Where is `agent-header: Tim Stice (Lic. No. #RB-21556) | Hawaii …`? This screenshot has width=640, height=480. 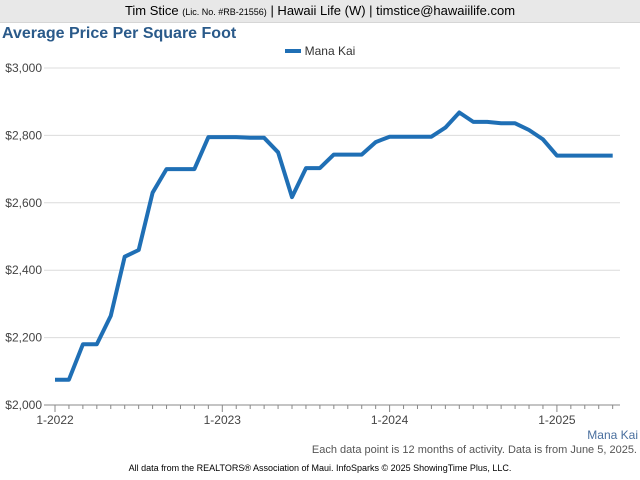
agent-header: Tim Stice (Lic. No. #RB-21556) | Hawaii … is located at coordinates (320, 11).